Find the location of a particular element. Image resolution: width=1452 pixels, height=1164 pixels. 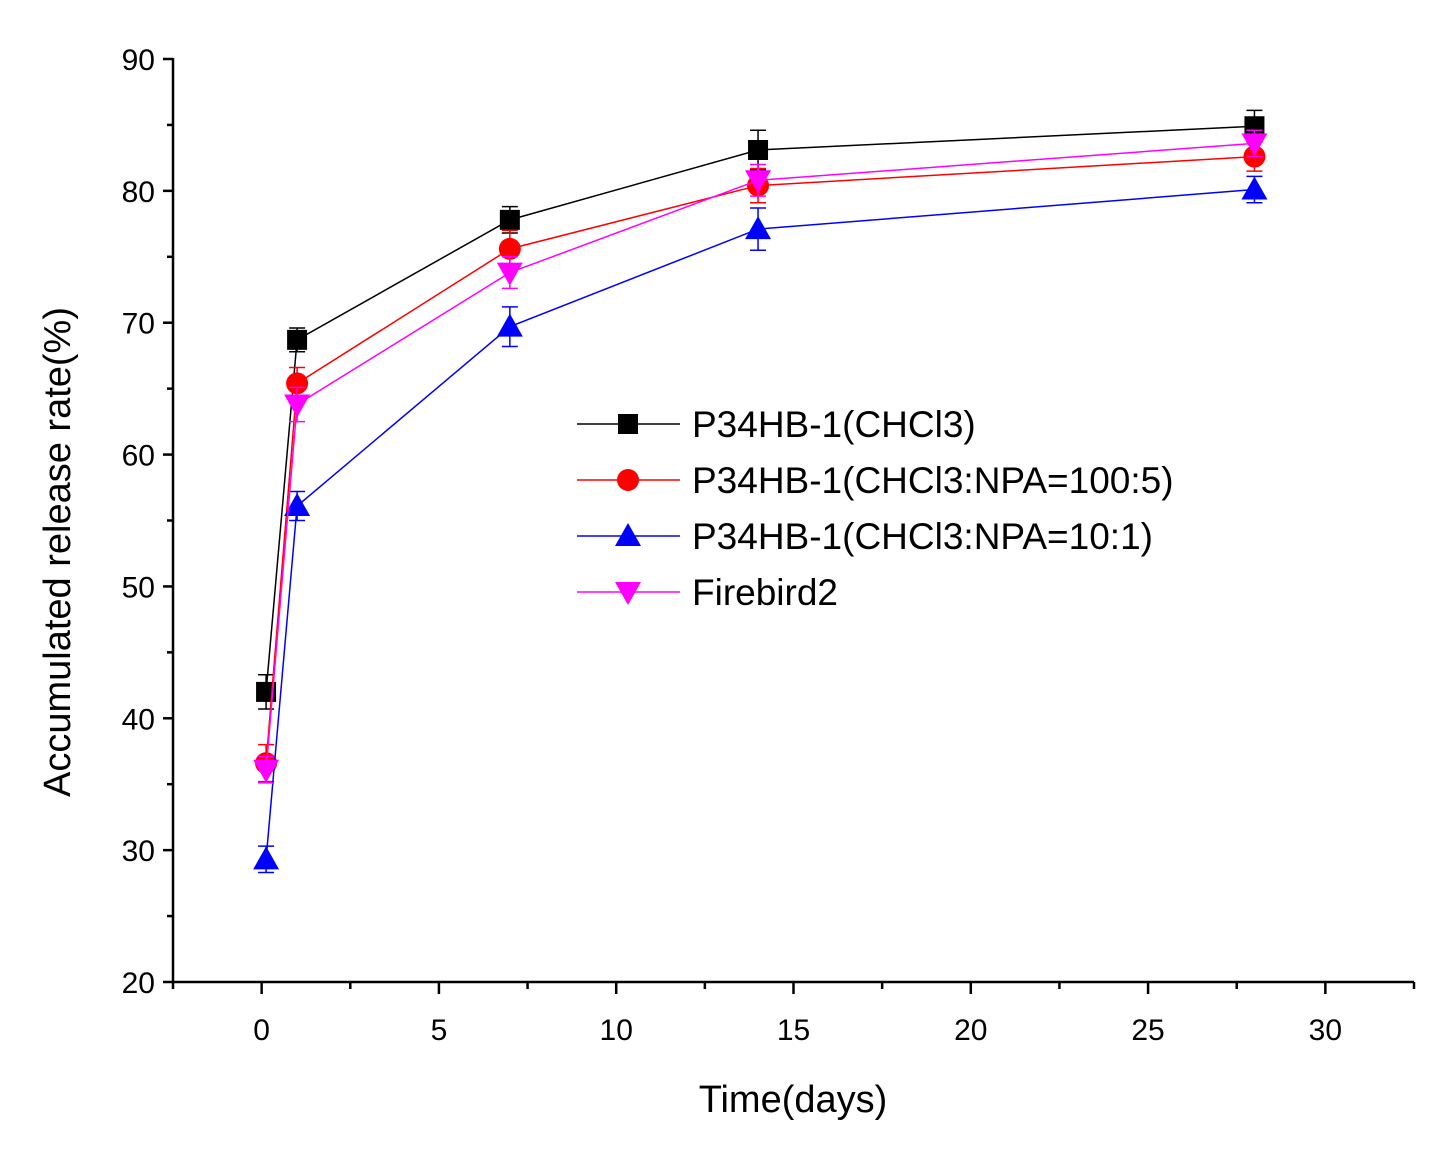

legend-label: Firebird2 is located at coordinates (765, 592).